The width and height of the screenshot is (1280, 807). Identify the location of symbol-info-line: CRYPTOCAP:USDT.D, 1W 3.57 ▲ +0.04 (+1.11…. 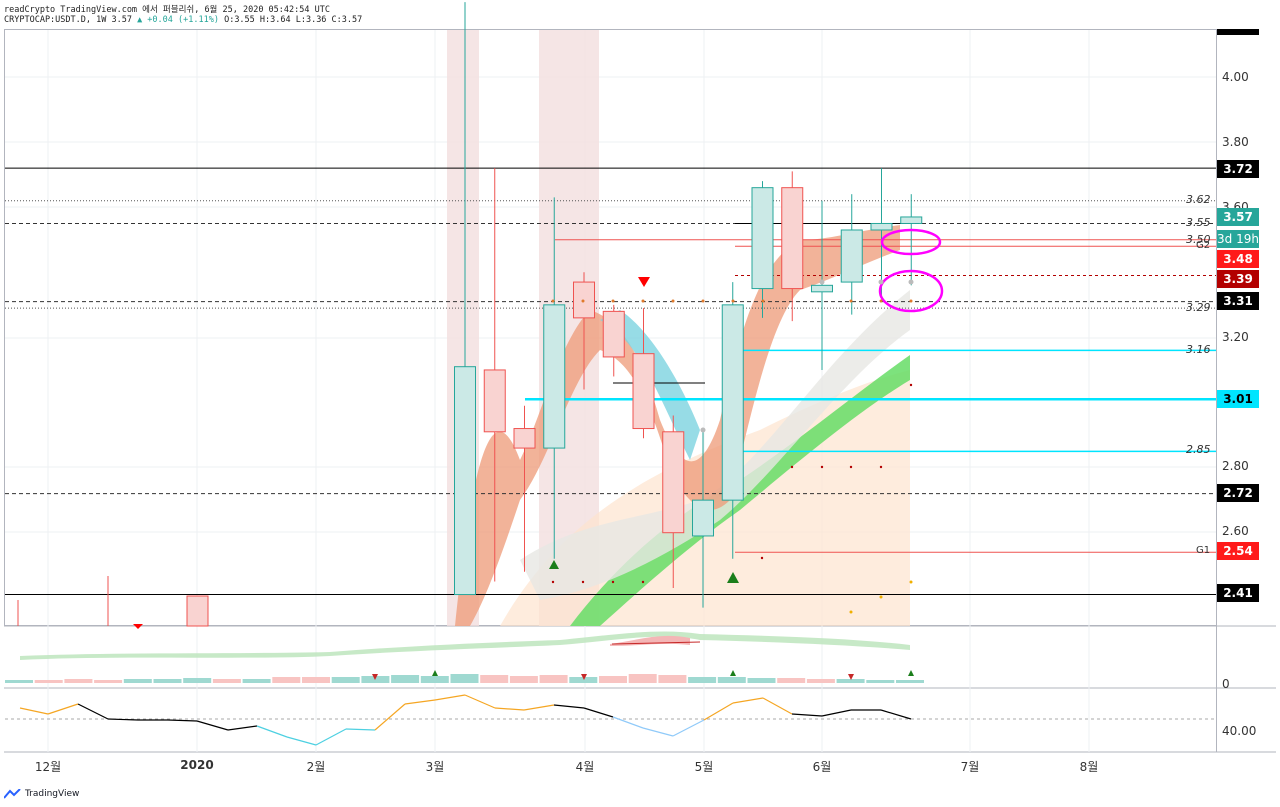
(183, 20).